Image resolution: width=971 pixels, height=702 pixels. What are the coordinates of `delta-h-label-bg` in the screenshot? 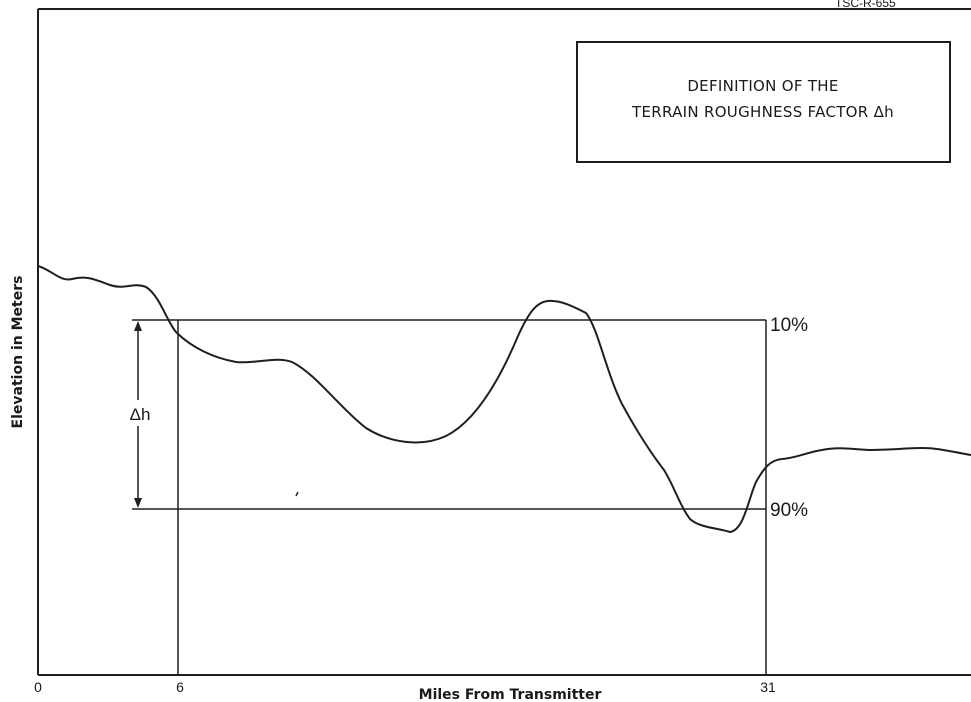 It's located at (140, 413).